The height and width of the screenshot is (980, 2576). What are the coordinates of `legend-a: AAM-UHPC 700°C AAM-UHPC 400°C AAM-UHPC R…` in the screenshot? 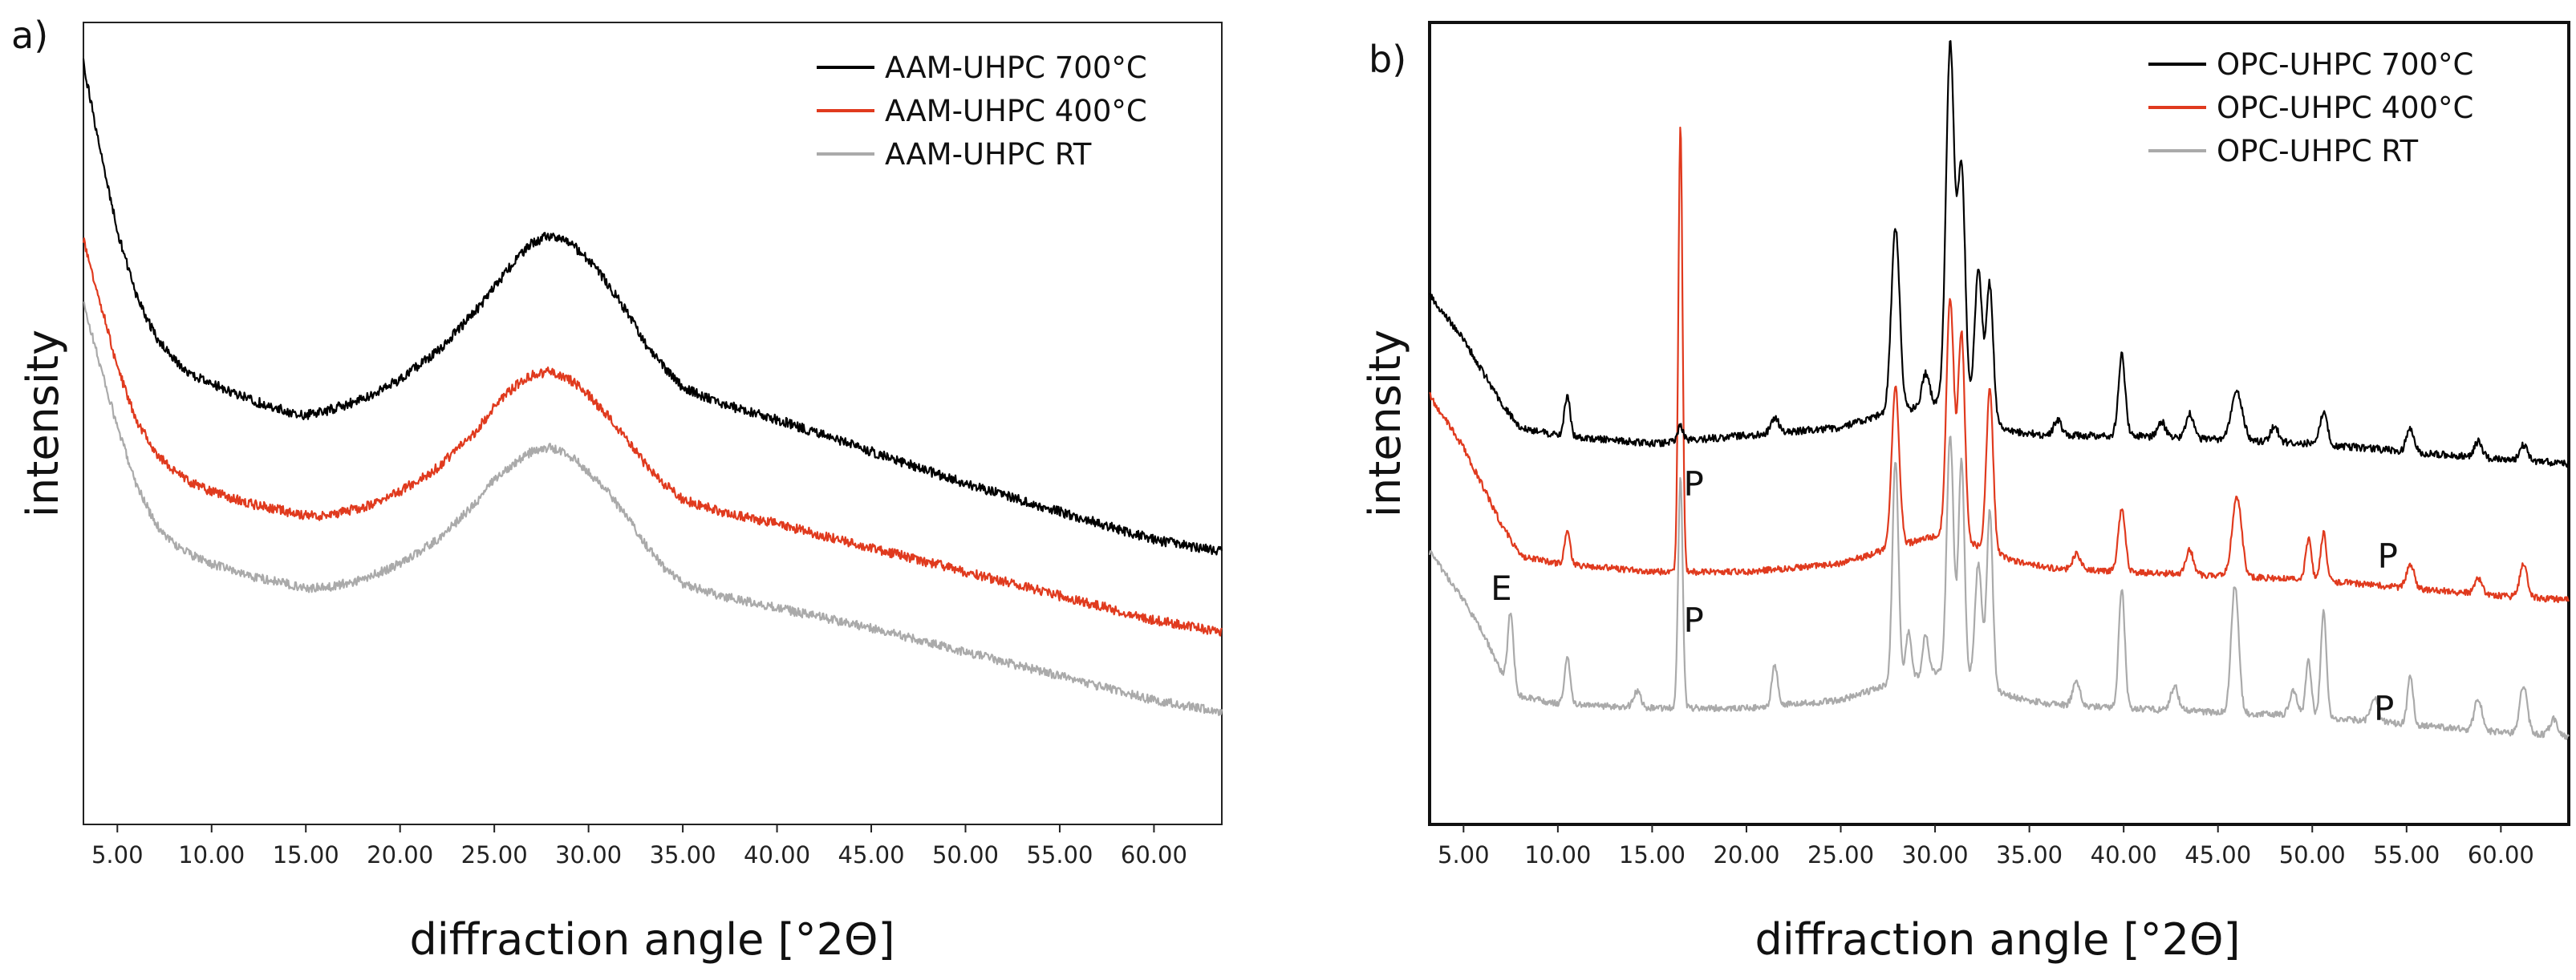 It's located at (982, 111).